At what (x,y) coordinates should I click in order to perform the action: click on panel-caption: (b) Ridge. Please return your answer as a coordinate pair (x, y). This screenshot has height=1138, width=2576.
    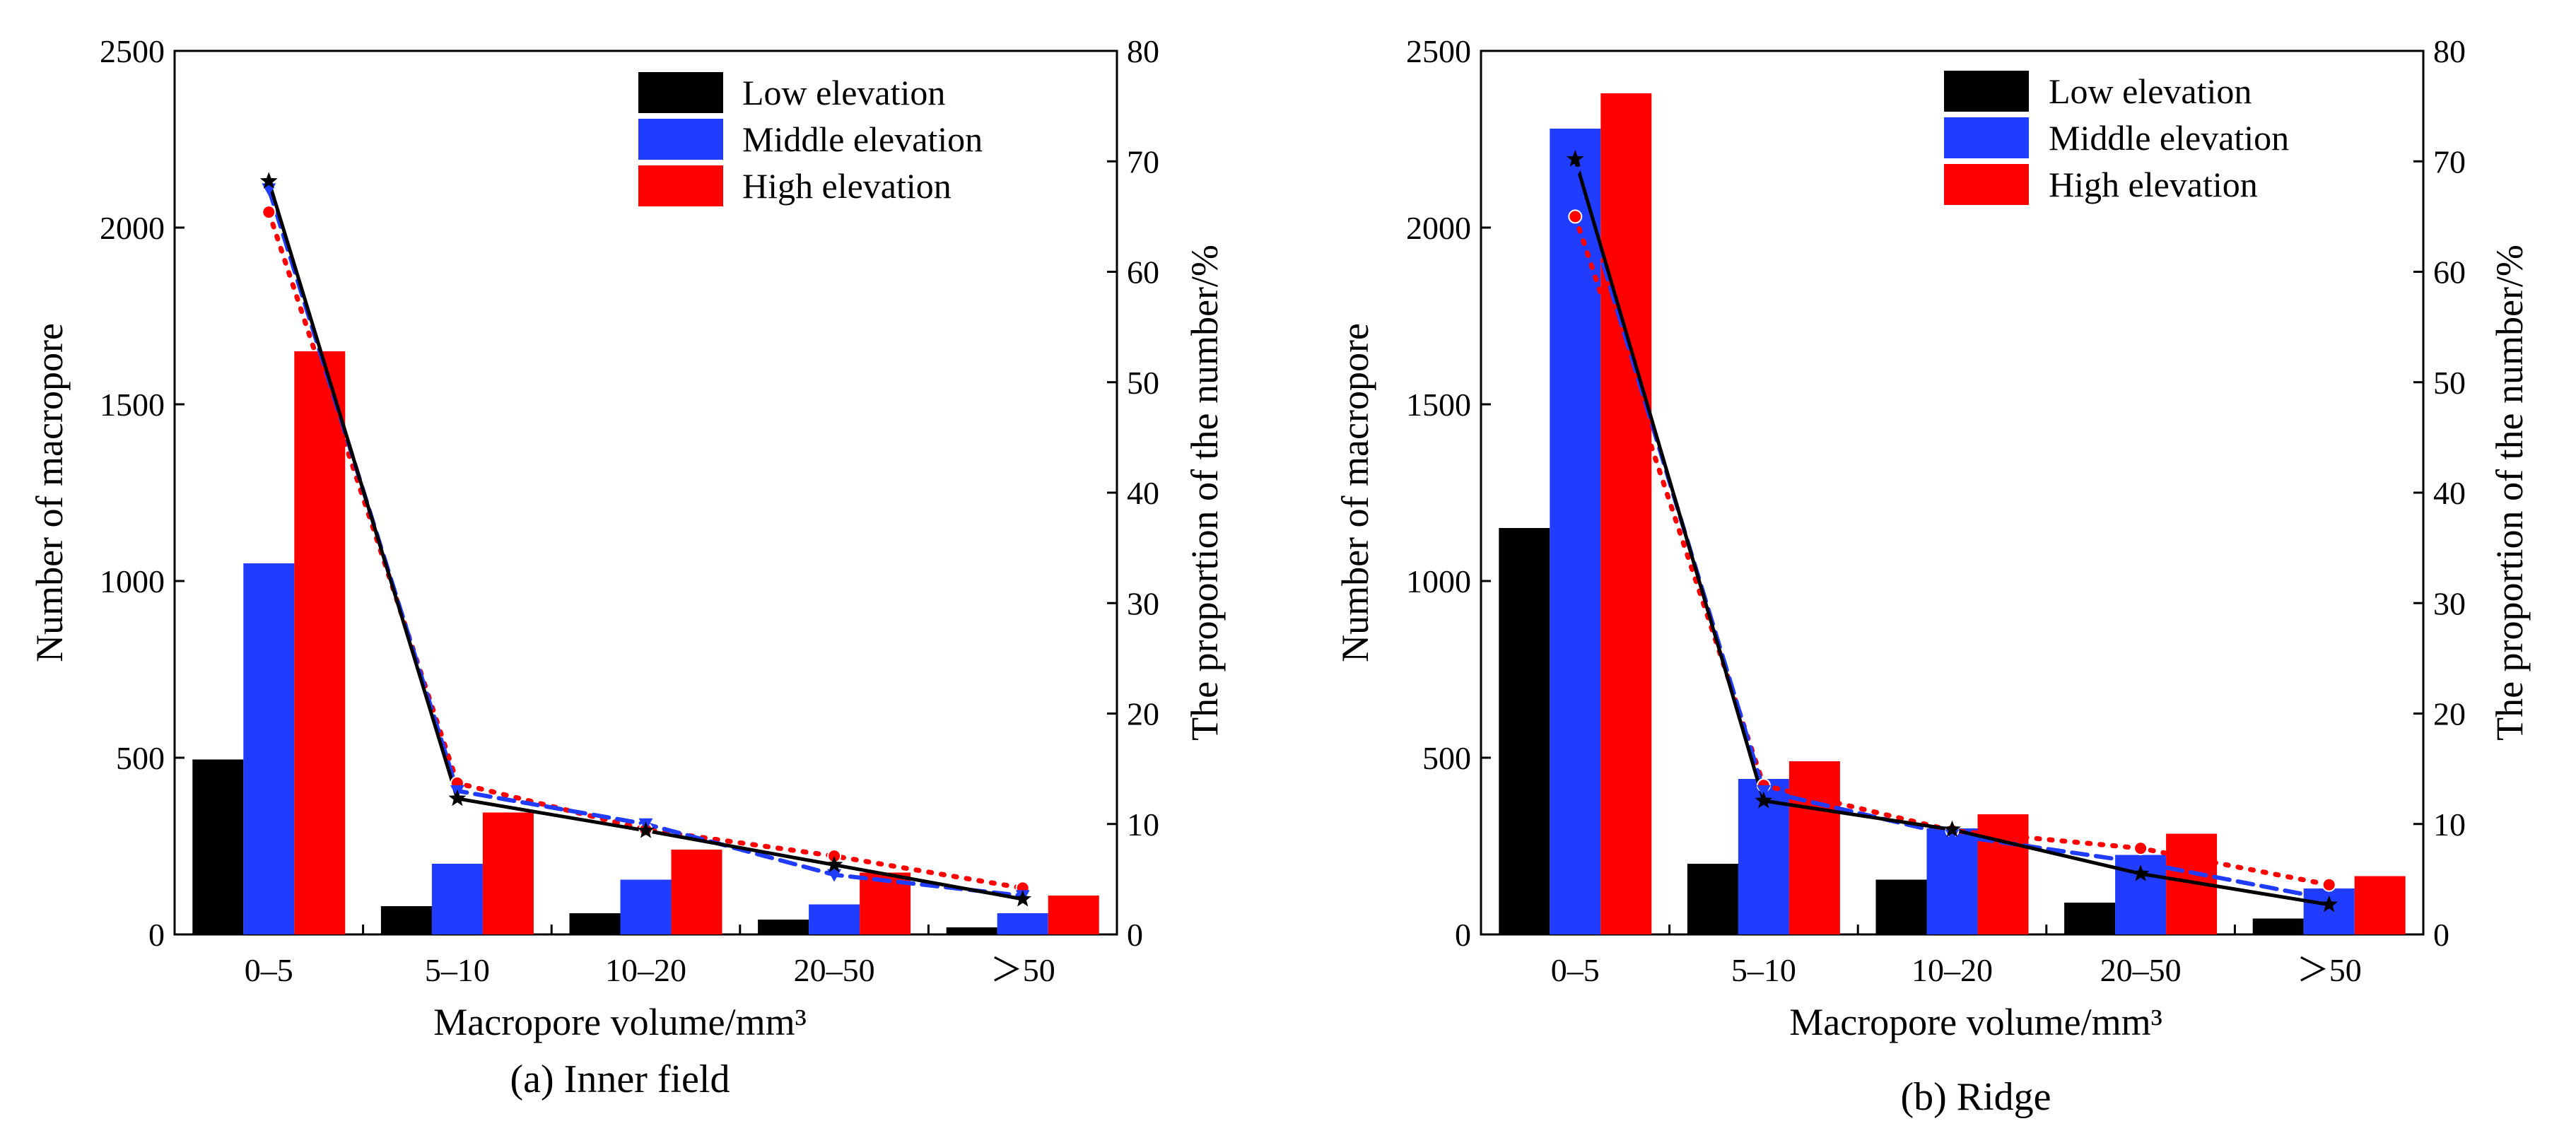
    Looking at the image, I should click on (1976, 1097).